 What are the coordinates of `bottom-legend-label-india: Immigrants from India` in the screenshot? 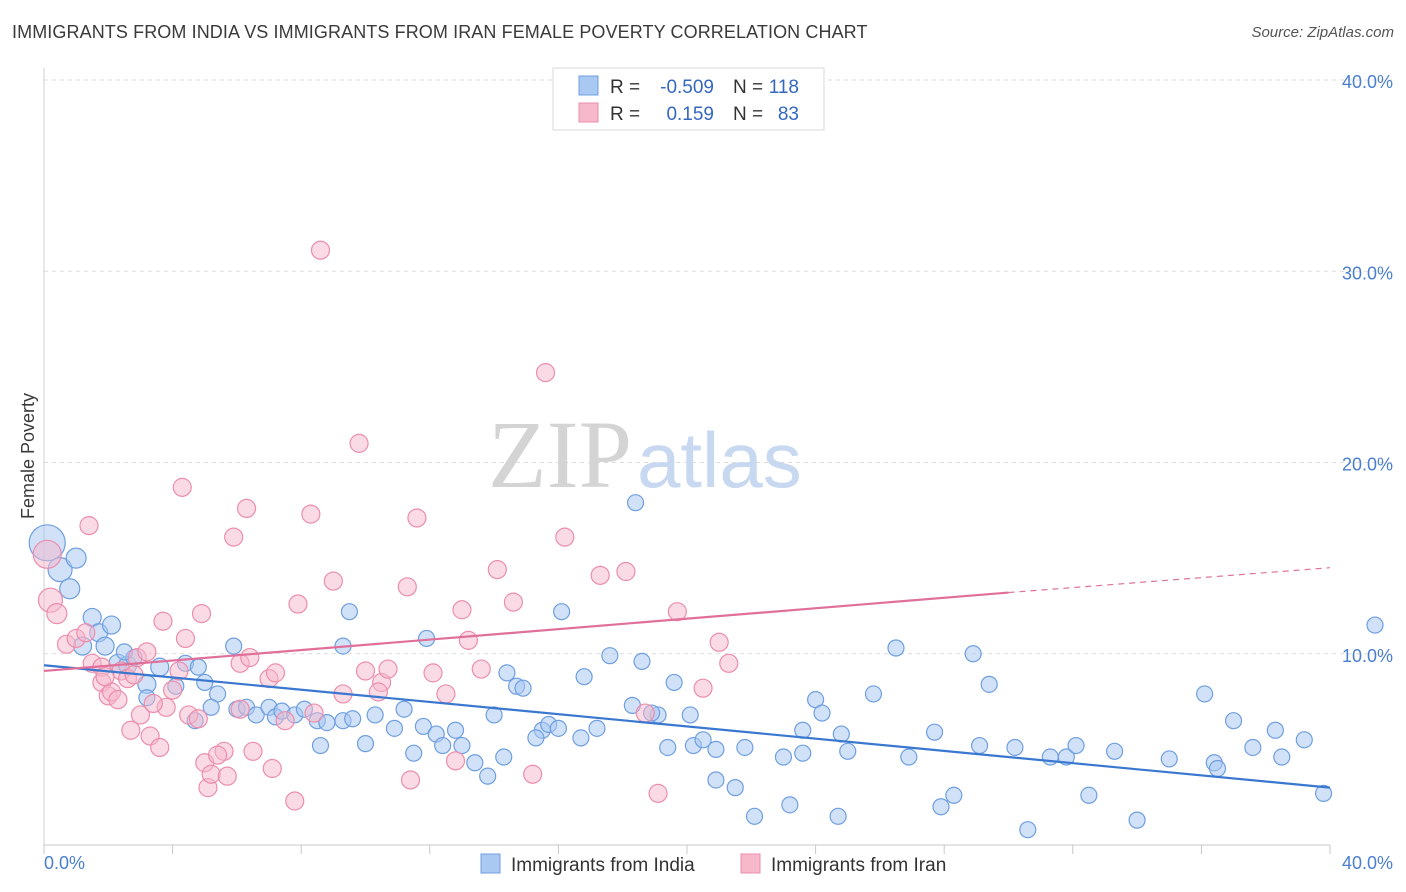 It's located at (603, 865).